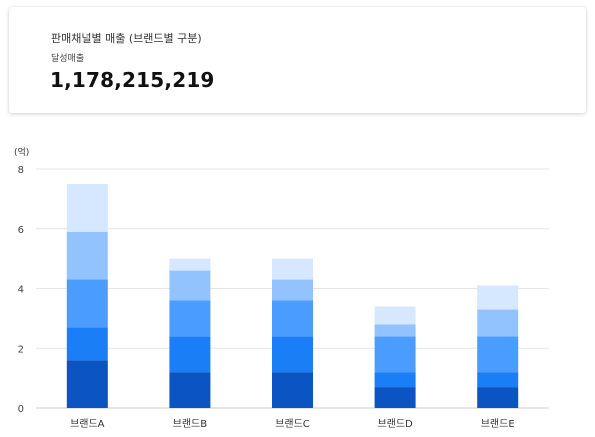 Image resolution: width=595 pixels, height=437 pixels. What do you see at coordinates (126, 38) in the screenshot?
I see `card-title: 판매채널별 매출 (브랜드별 구분)` at bounding box center [126, 38].